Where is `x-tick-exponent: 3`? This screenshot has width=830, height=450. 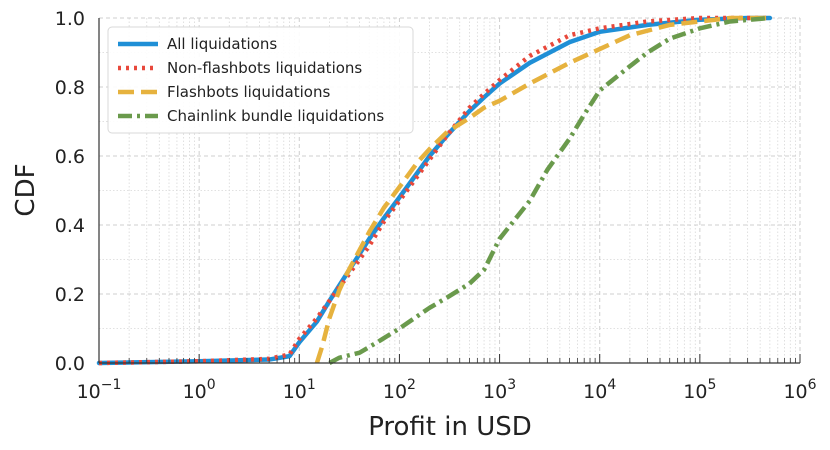
x-tick-exponent: 3 is located at coordinates (511, 385).